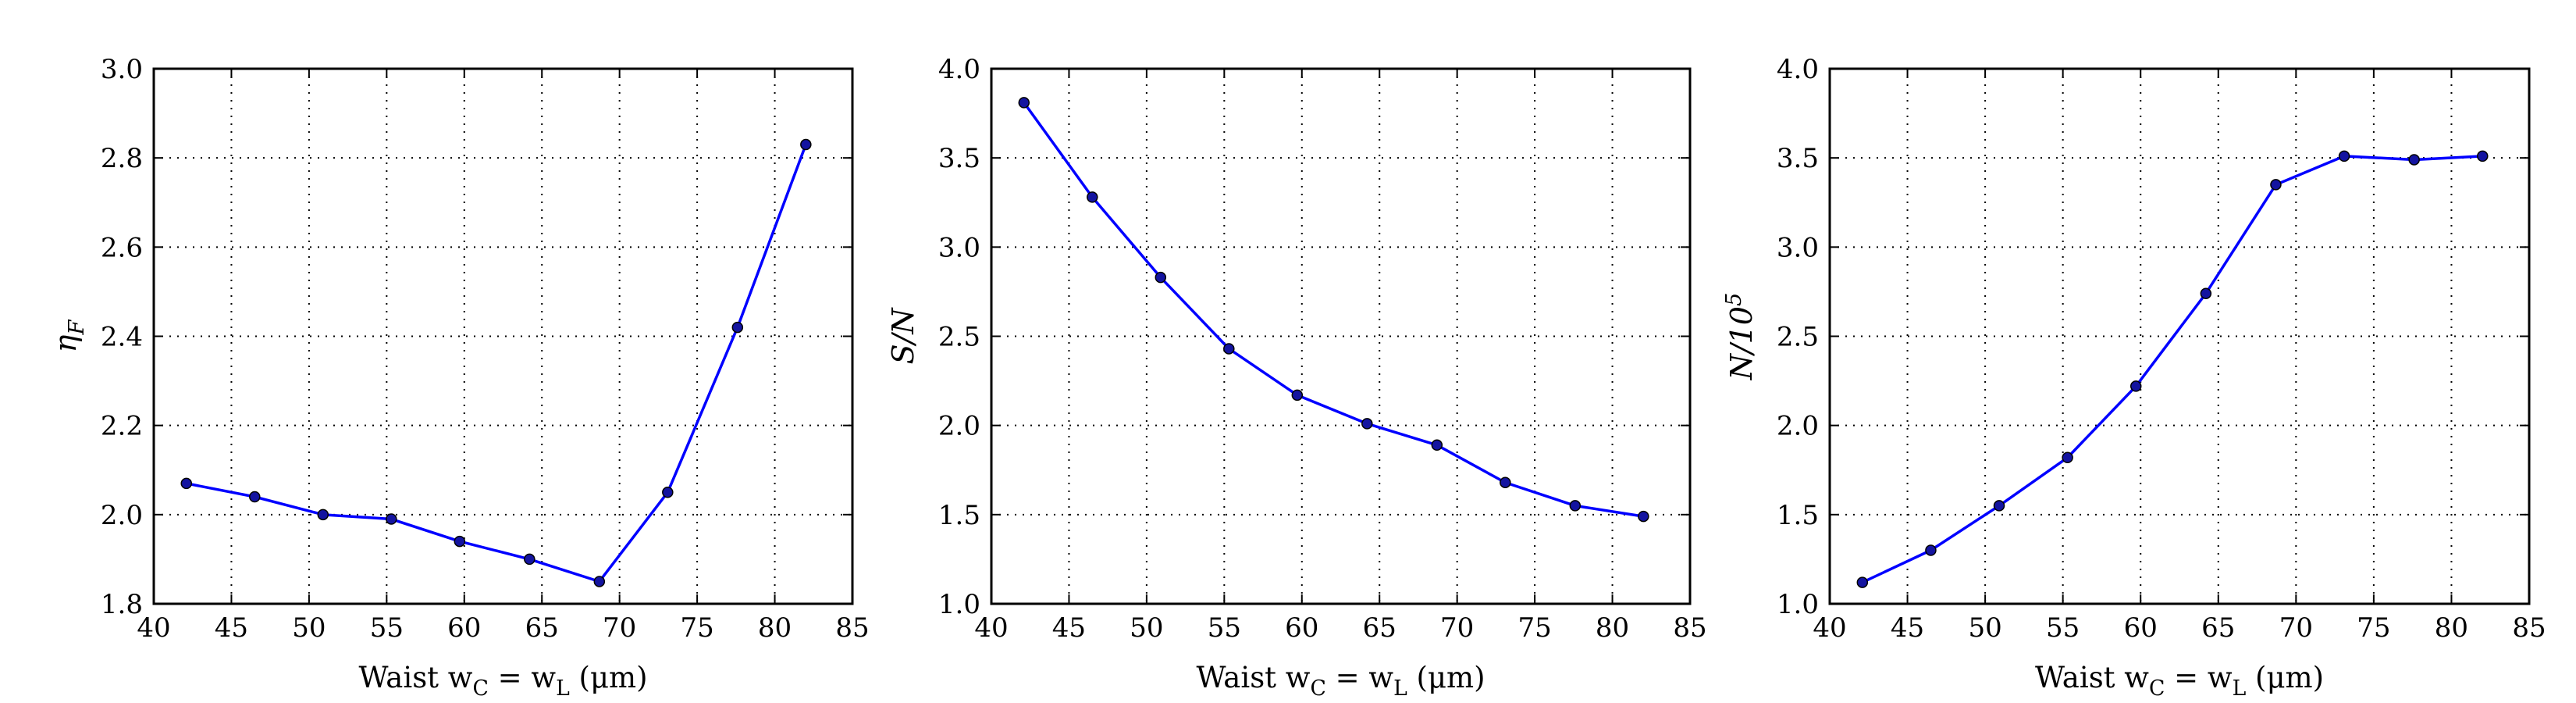  What do you see at coordinates (122, 158) in the screenshot?
I see `y-tick-label: 2.8` at bounding box center [122, 158].